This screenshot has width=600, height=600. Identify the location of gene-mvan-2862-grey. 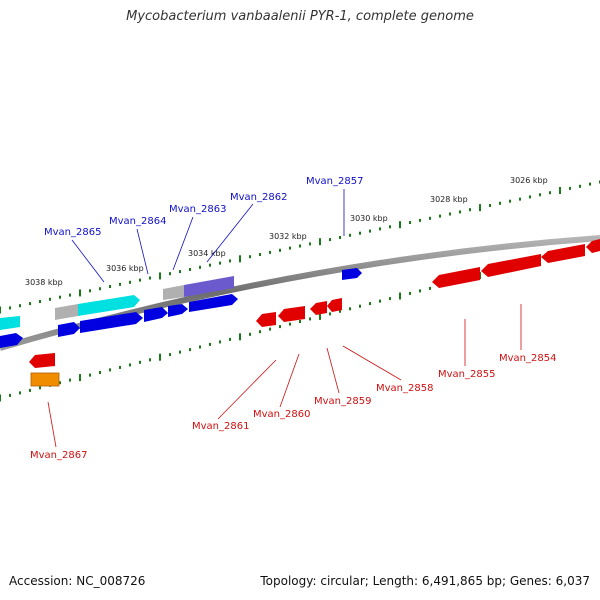
(173, 292).